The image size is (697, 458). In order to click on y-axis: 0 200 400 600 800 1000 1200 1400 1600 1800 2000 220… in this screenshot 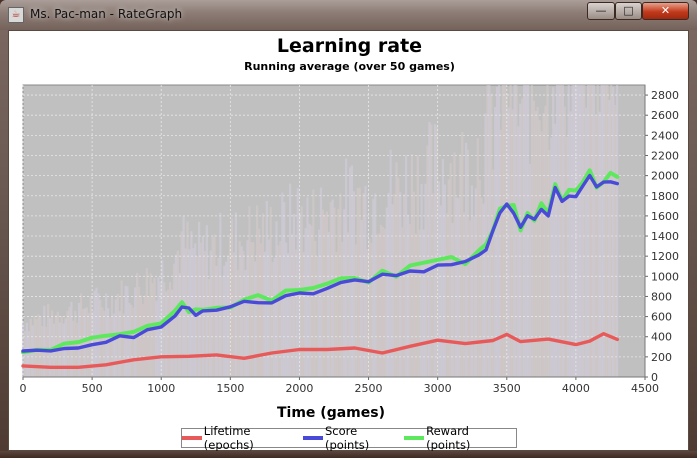, I will do `click(661, 234)`.